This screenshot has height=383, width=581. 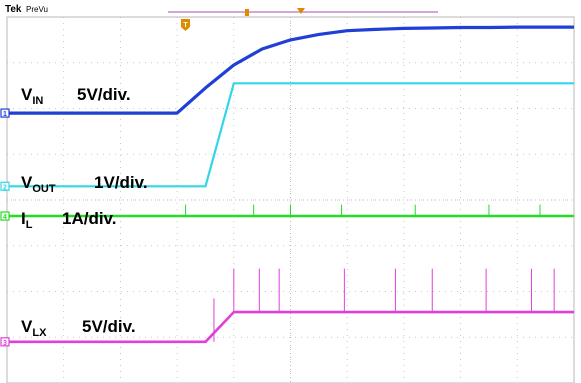 What do you see at coordinates (84, 184) in the screenshot?
I see `trace-label-vout: VOUT 1V/div.` at bounding box center [84, 184].